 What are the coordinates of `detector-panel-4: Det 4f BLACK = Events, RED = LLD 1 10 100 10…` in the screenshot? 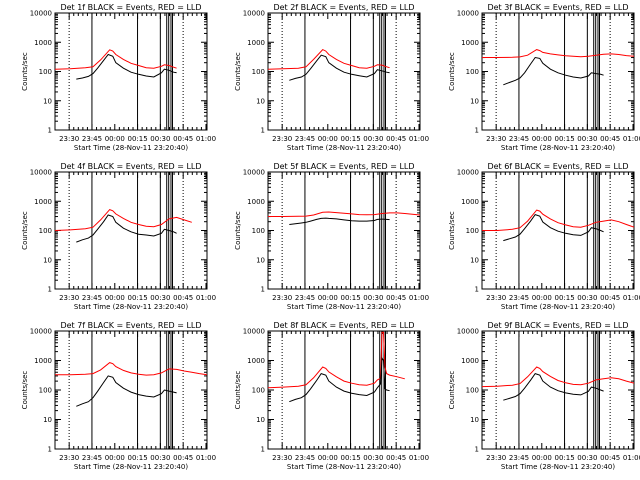 It's located at (118, 236).